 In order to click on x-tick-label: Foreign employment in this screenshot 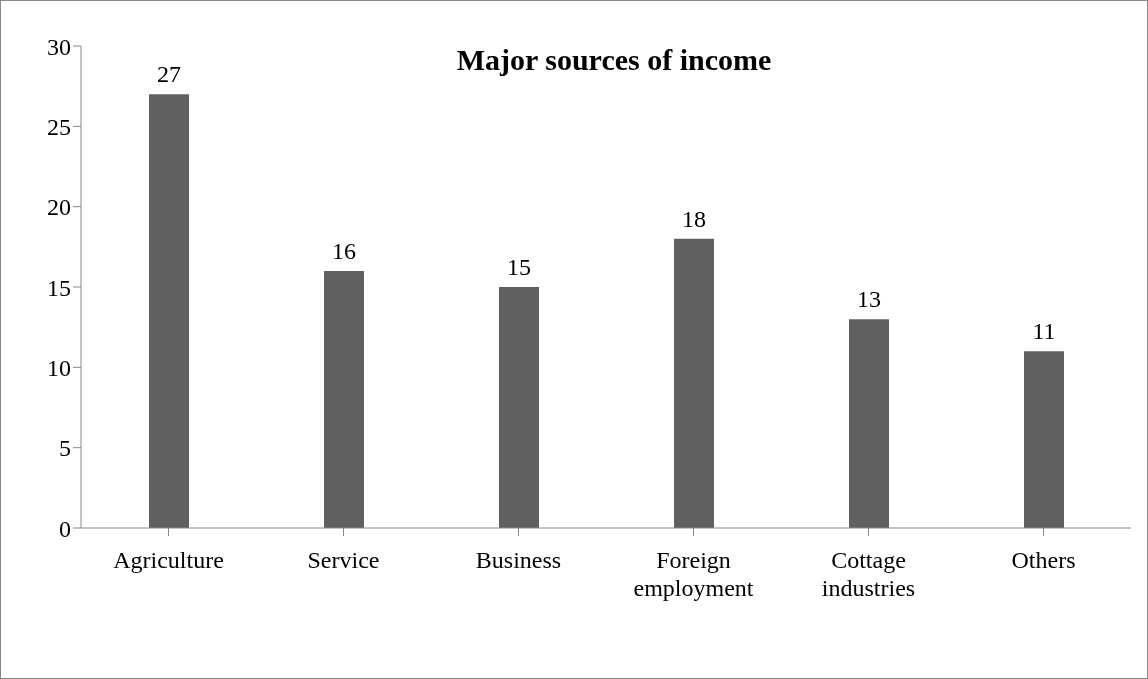, I will do `click(693, 574)`.